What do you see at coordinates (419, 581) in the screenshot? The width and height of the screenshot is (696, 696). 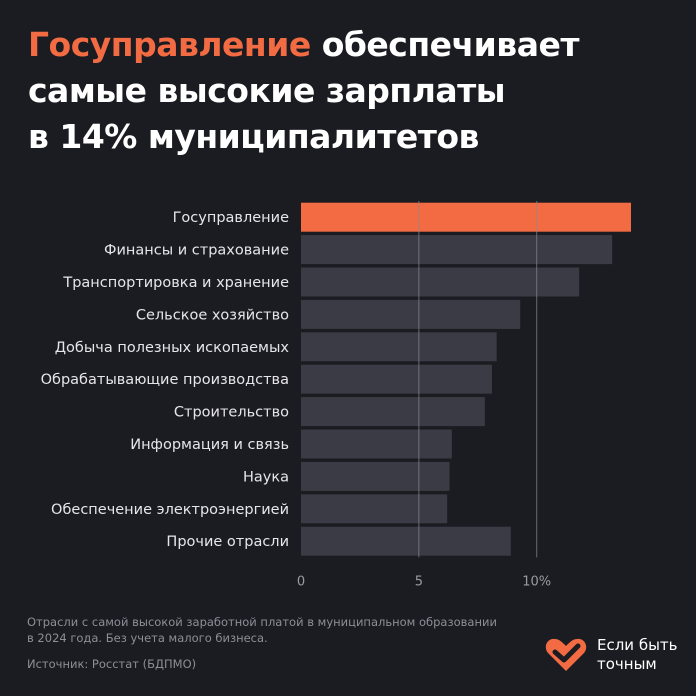 I see `x-tick-label-2: 5` at bounding box center [419, 581].